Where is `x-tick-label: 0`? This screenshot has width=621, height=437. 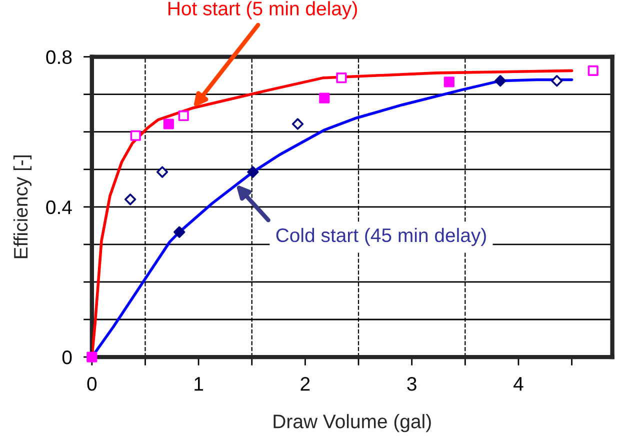
x-tick-label: 0 is located at coordinates (92, 383).